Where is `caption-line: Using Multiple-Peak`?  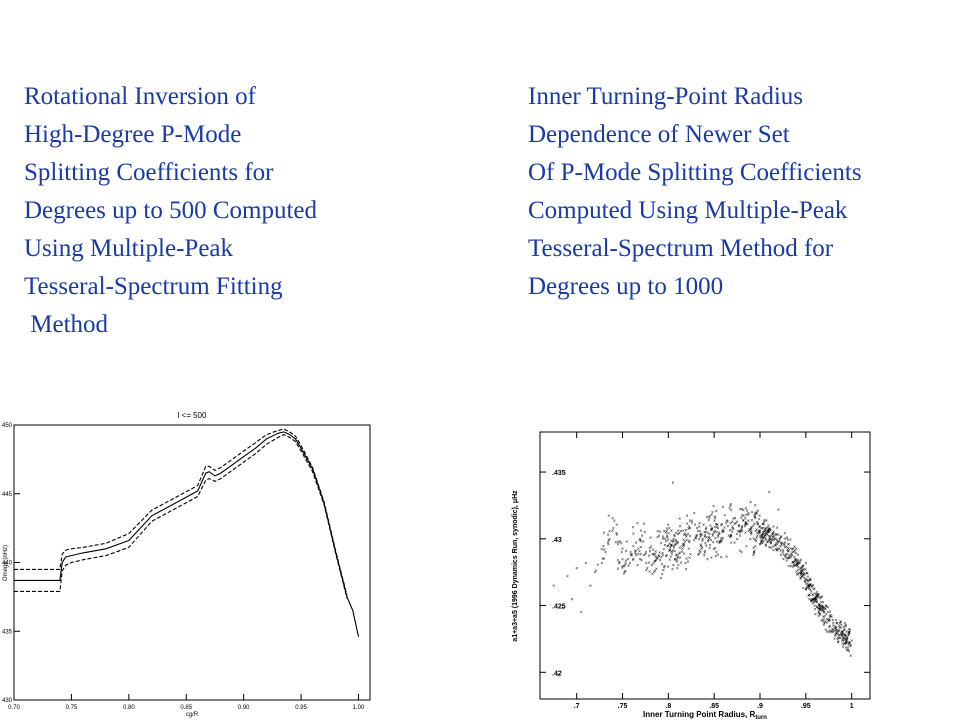 caption-line: Using Multiple-Peak is located at coordinates (129, 248).